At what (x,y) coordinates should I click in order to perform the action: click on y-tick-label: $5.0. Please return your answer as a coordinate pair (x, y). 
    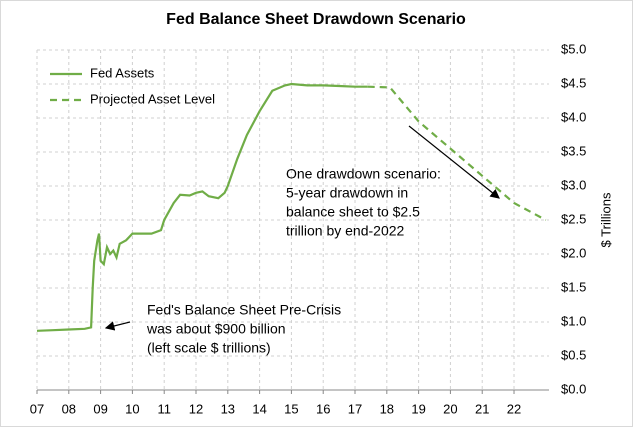
    Looking at the image, I should click on (573, 48).